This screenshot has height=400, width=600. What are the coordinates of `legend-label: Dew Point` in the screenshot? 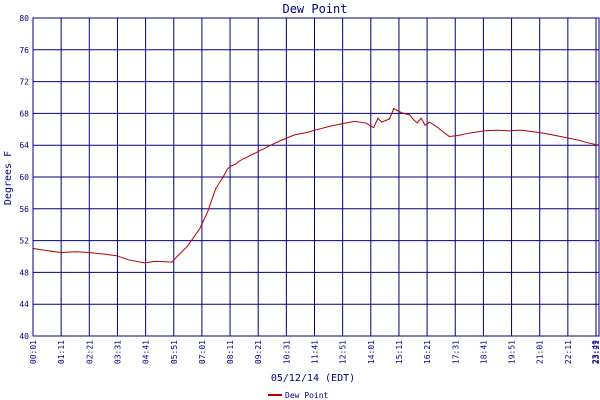 It's located at (307, 395).